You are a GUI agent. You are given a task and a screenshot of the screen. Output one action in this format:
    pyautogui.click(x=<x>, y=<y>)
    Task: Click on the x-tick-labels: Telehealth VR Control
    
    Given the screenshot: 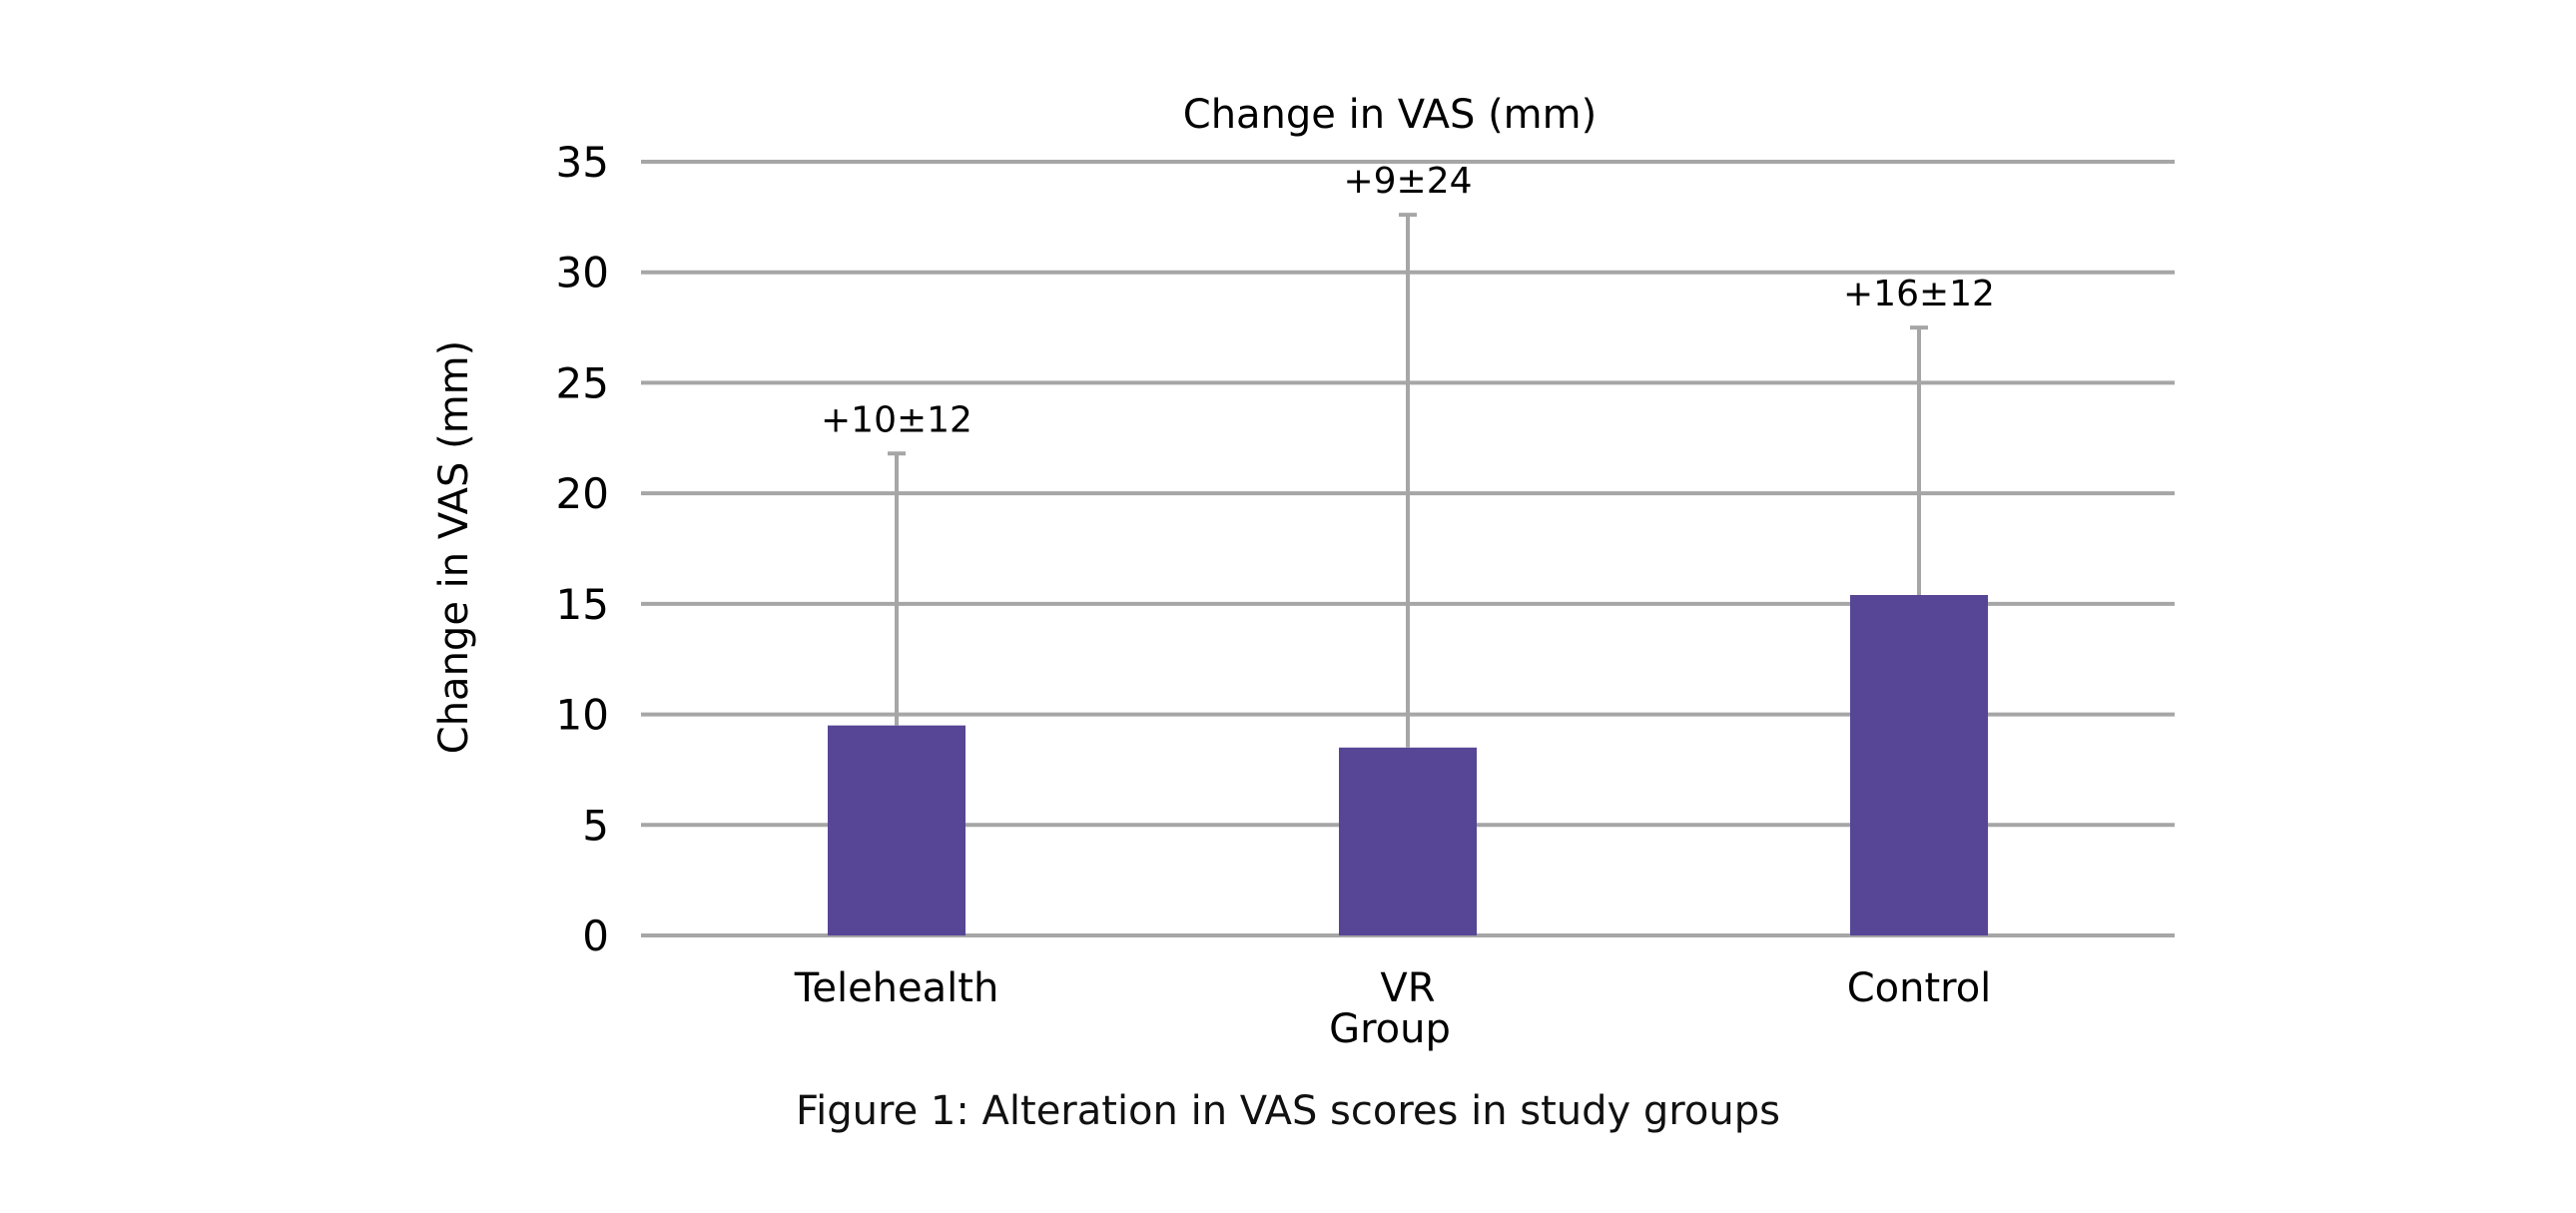 What is the action you would take?
    pyautogui.click(x=1393, y=988)
    